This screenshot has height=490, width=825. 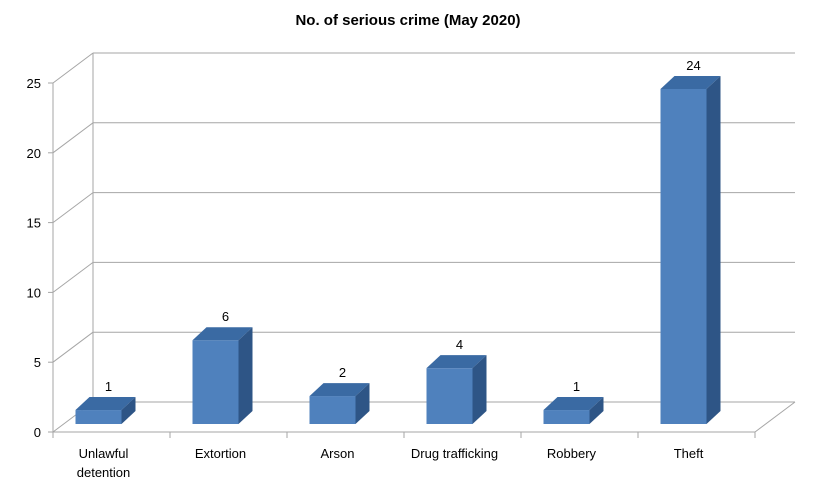 What do you see at coordinates (572, 453) in the screenshot?
I see `x-tick-label: Robbery` at bounding box center [572, 453].